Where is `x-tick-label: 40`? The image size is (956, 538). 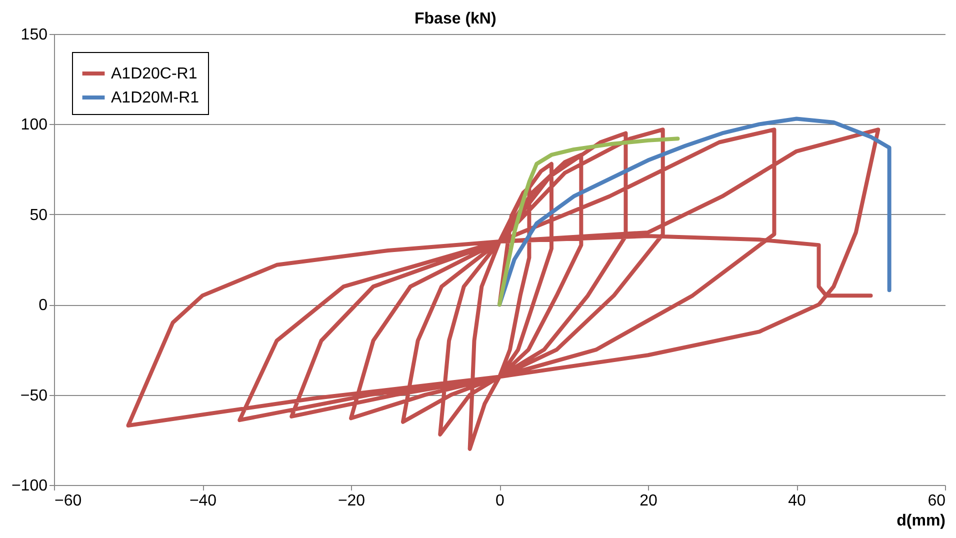
x-tick-label: 40 is located at coordinates (797, 501).